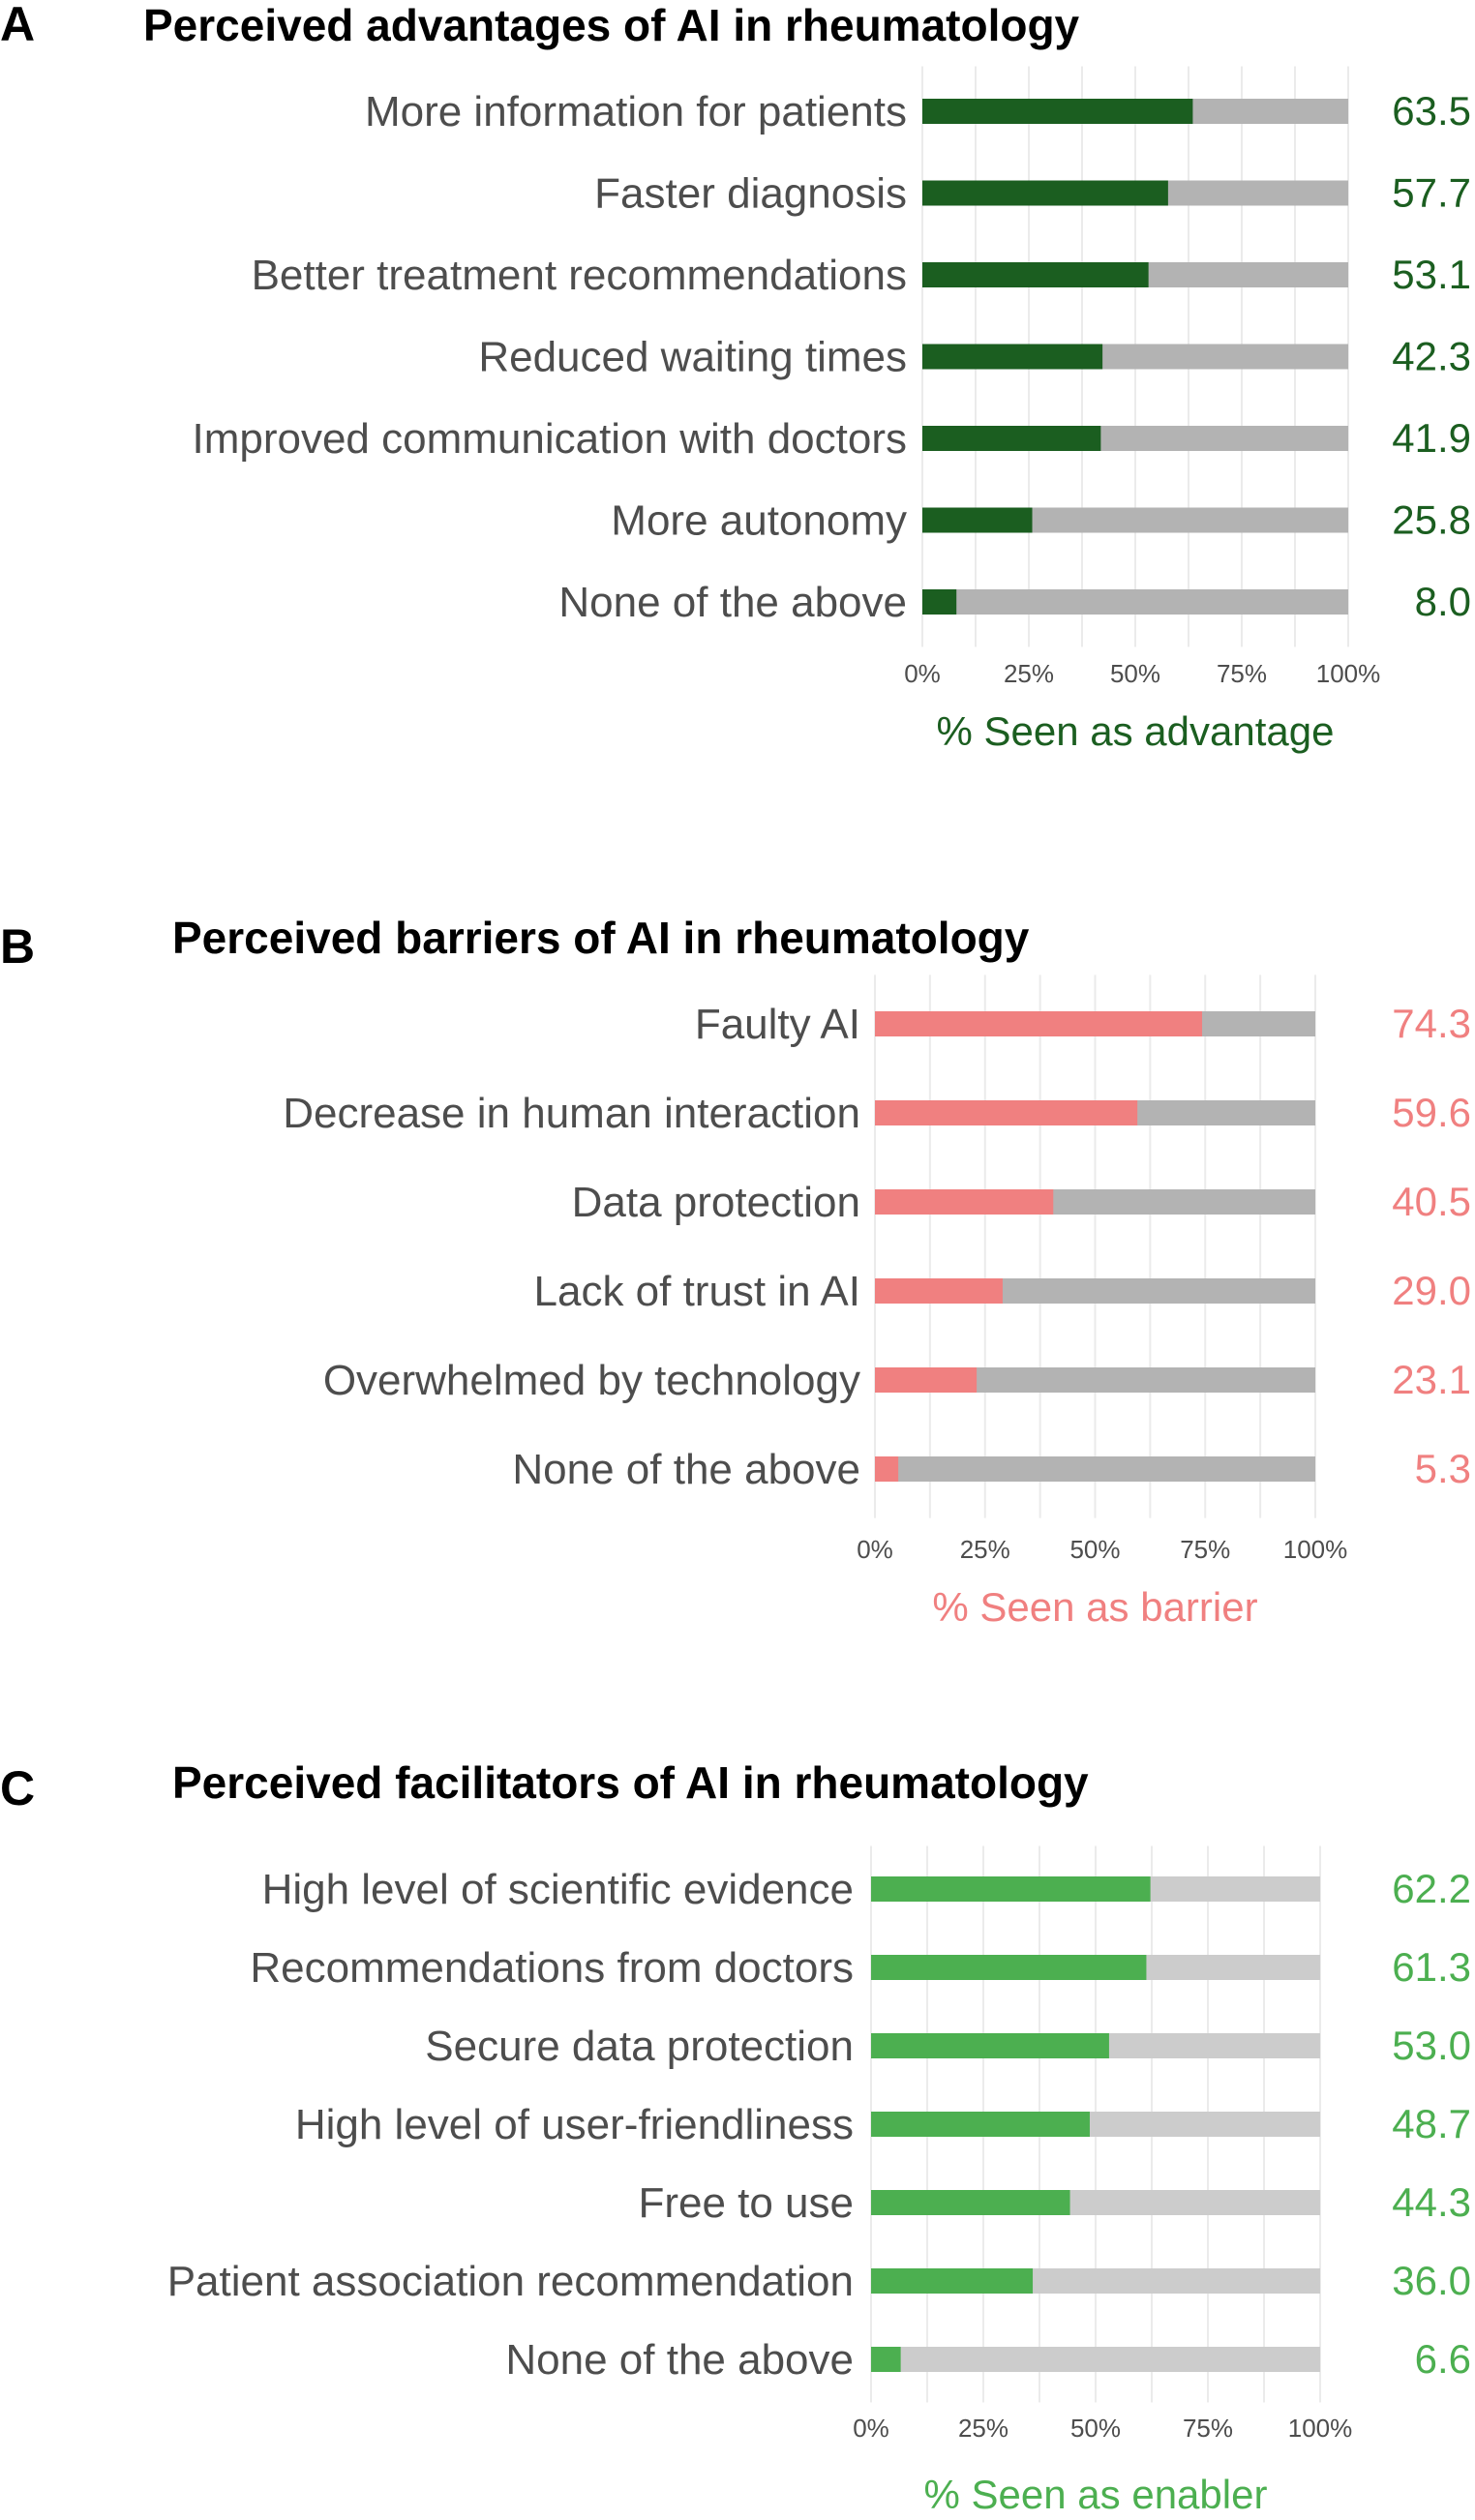 The width and height of the screenshot is (1475, 2520). What do you see at coordinates (1431, 438) in the screenshot?
I see `value-label: 41.9` at bounding box center [1431, 438].